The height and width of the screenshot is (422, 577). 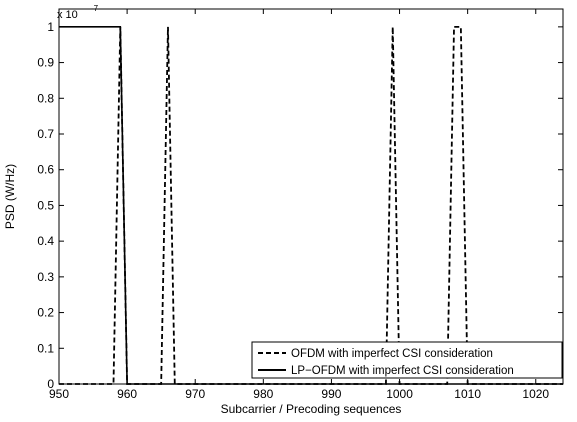 I want to click on legend-box, so click(x=407, y=360).